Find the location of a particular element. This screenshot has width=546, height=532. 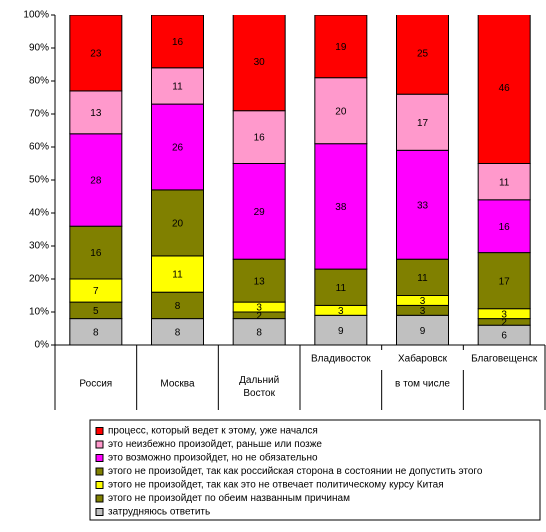

x-tick-label: Благовещенск is located at coordinates (504, 359).